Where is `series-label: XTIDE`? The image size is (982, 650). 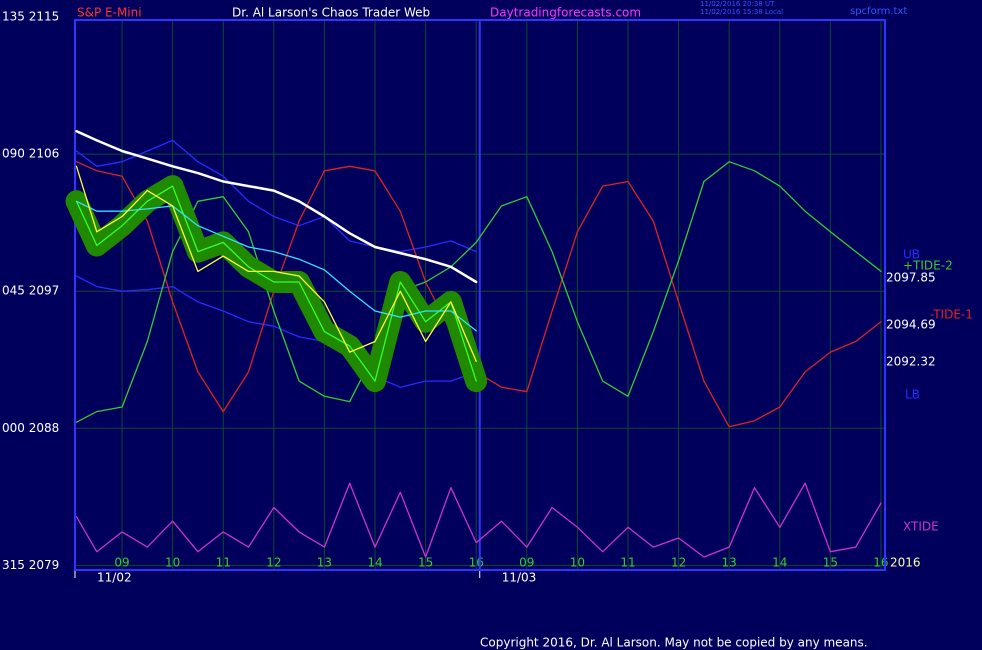 series-label: XTIDE is located at coordinates (921, 527).